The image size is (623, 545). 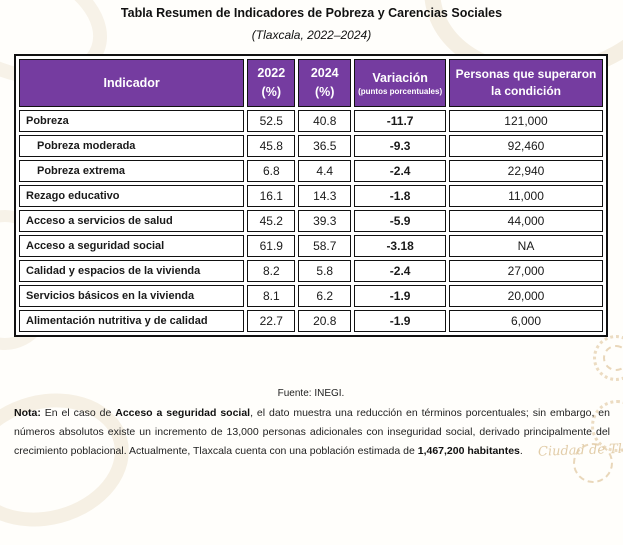 What do you see at coordinates (400, 221) in the screenshot?
I see `cell-variacion: -5.9` at bounding box center [400, 221].